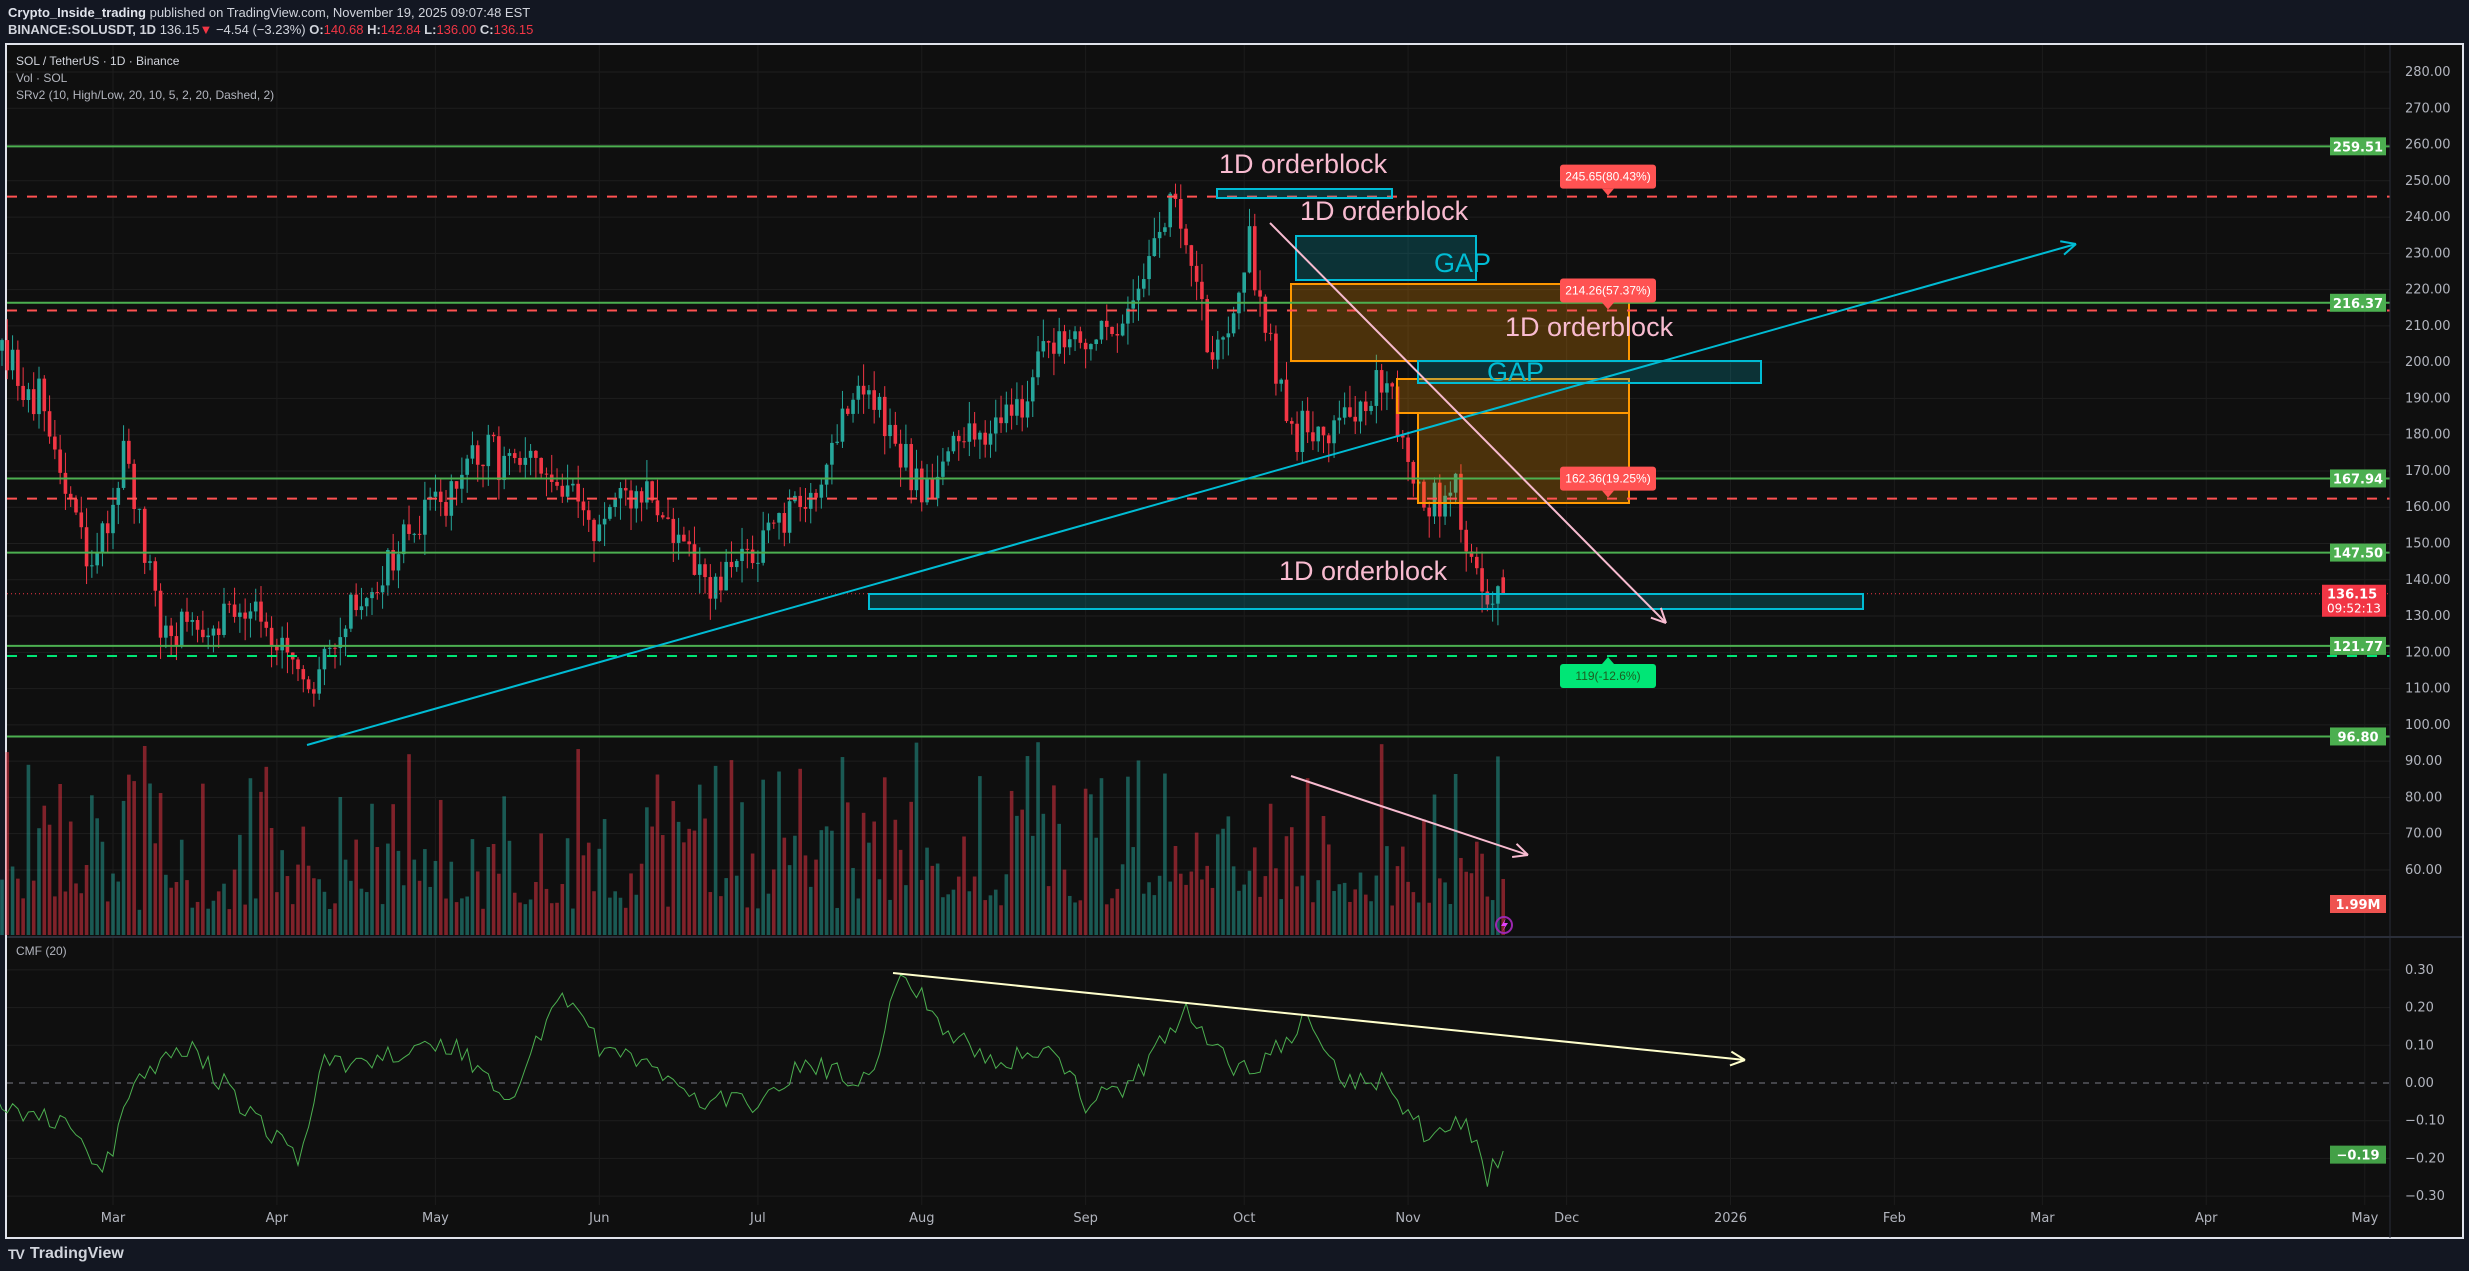 This screenshot has width=2469, height=1271. I want to click on target-tag: 119(-12.6%), so click(1608, 672).